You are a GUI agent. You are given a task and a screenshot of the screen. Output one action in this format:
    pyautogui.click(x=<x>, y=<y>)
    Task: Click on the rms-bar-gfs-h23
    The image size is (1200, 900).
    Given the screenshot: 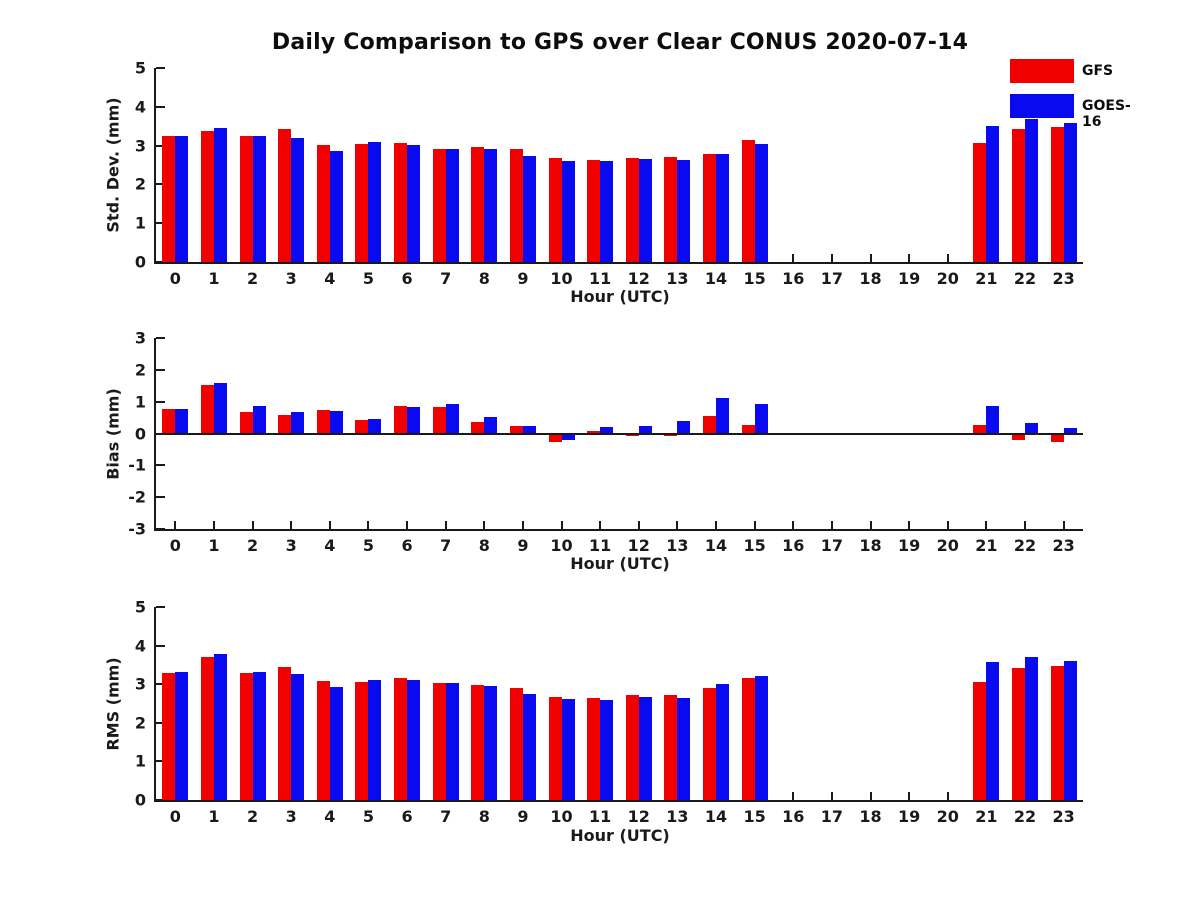 What is the action you would take?
    pyautogui.click(x=1057, y=732)
    